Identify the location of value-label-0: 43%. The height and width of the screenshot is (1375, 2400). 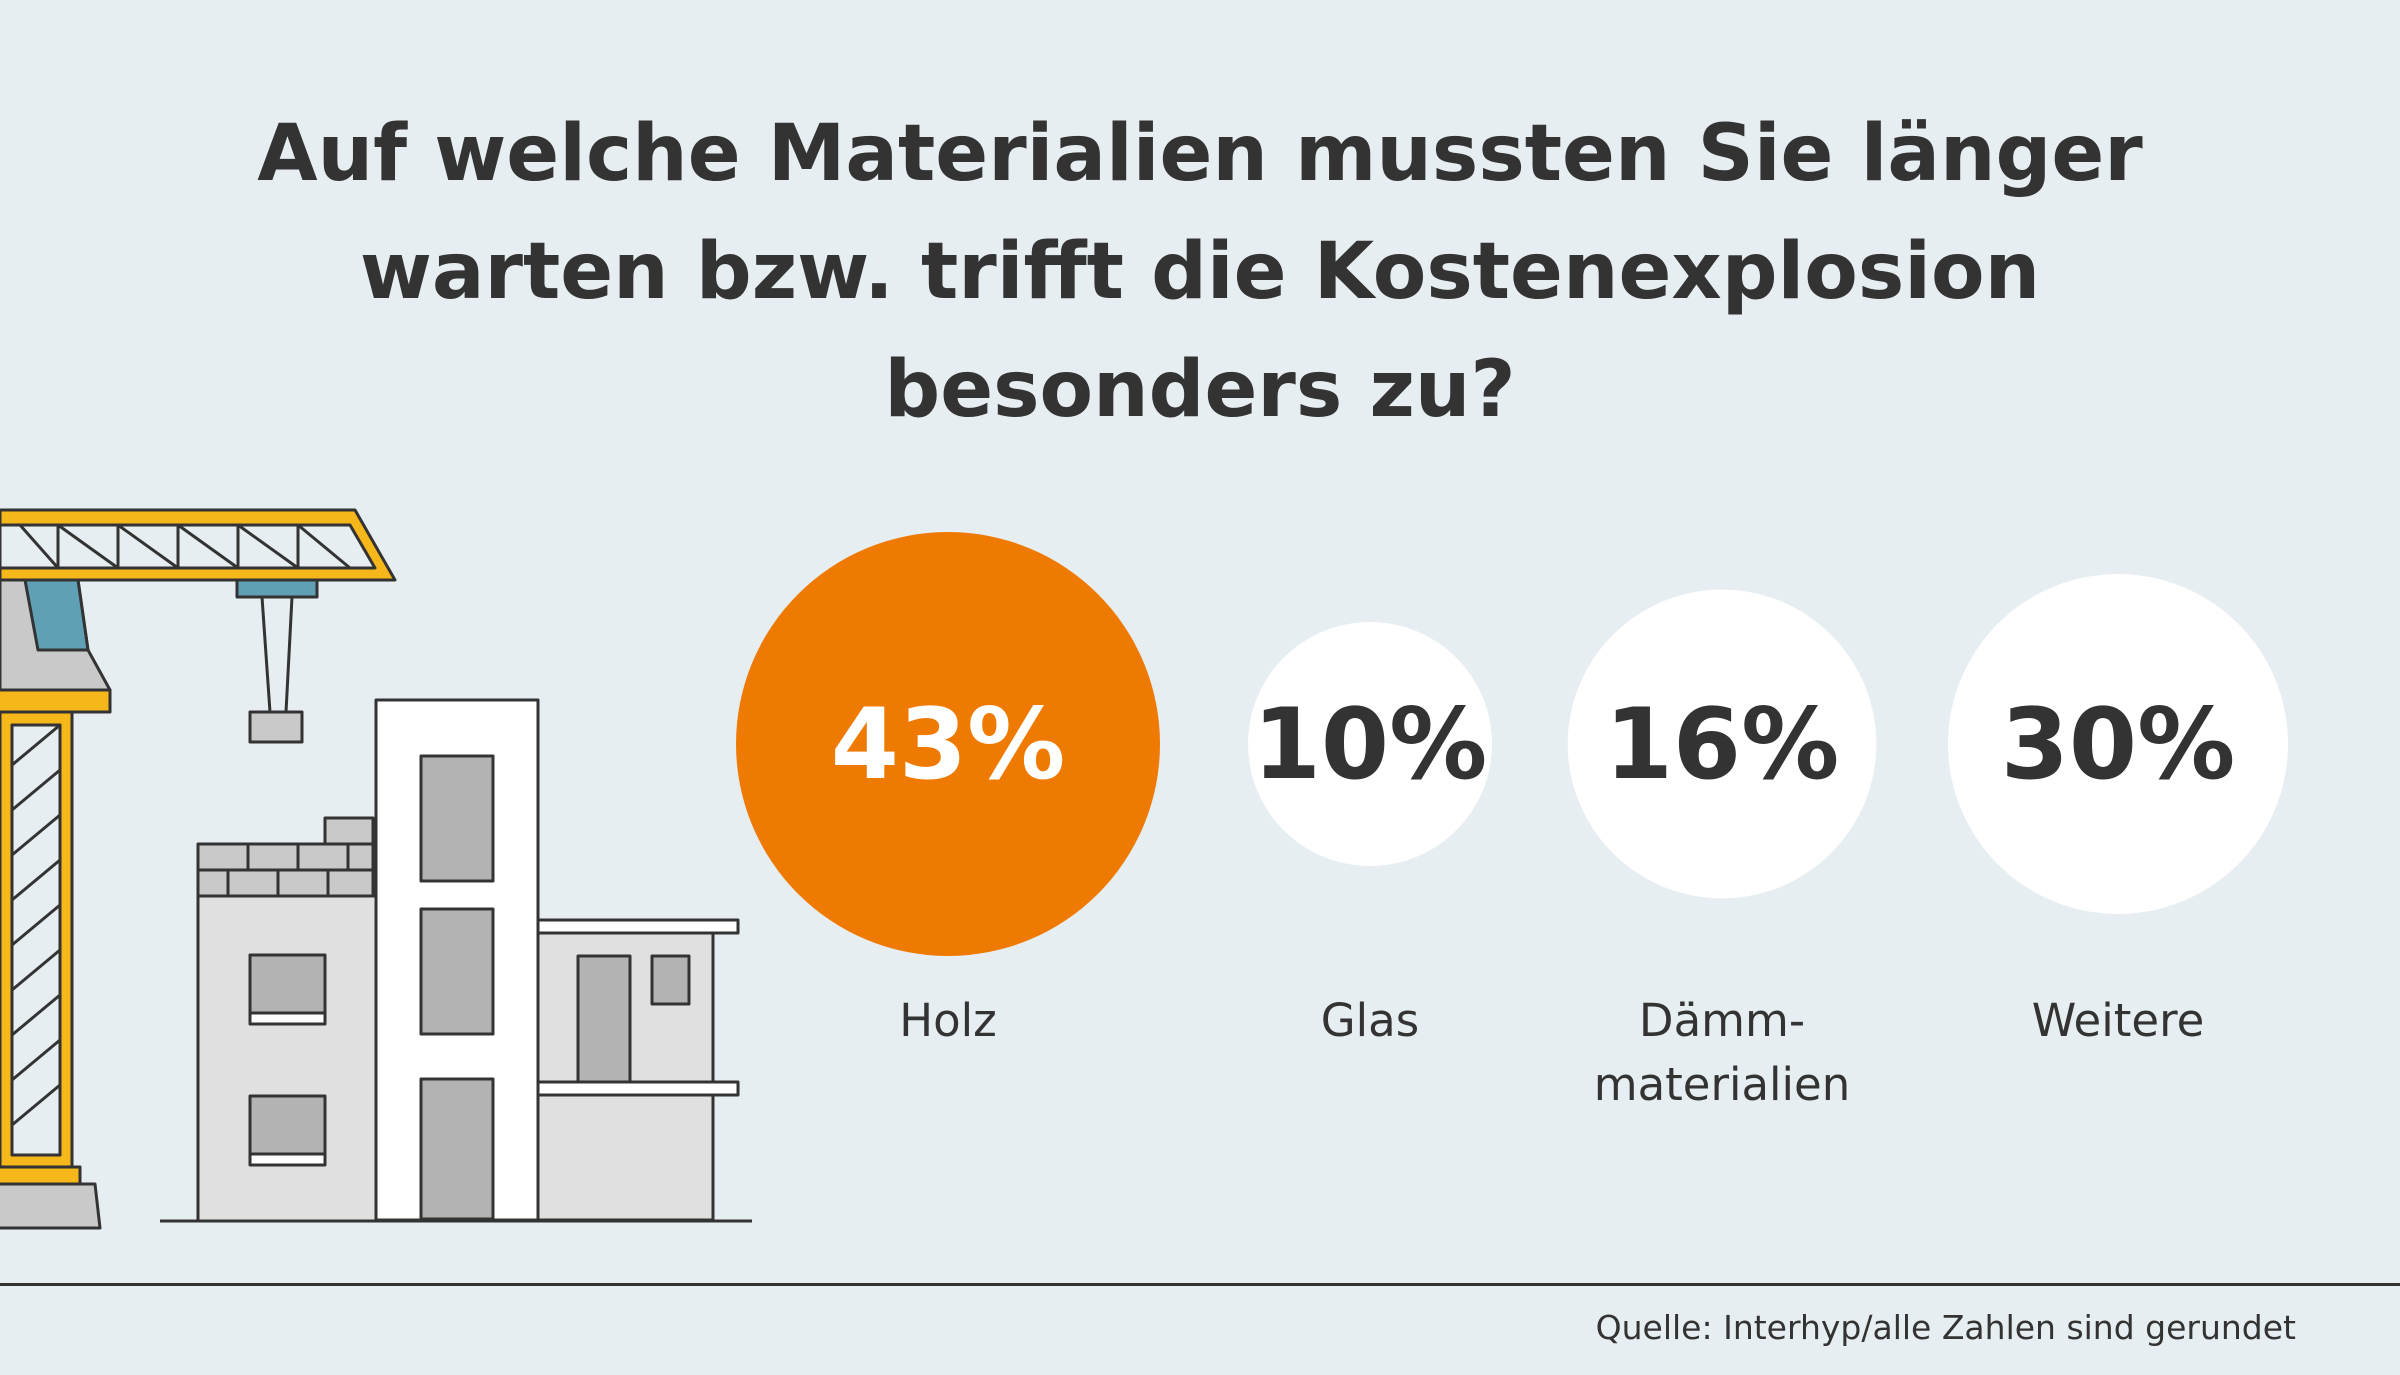
(948, 745).